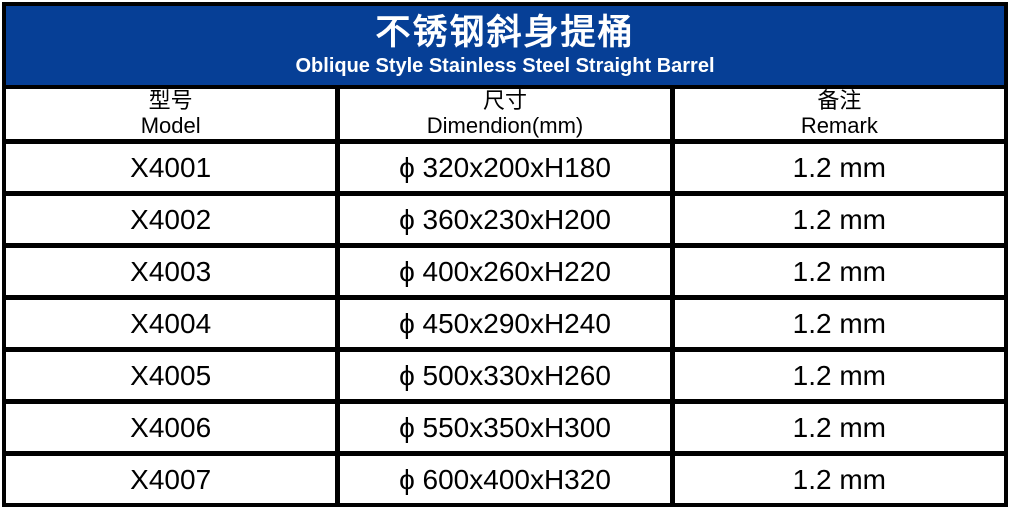 This screenshot has width=1010, height=509. I want to click on dimension-cell: ϕ 600x400xH320, so click(505, 479).